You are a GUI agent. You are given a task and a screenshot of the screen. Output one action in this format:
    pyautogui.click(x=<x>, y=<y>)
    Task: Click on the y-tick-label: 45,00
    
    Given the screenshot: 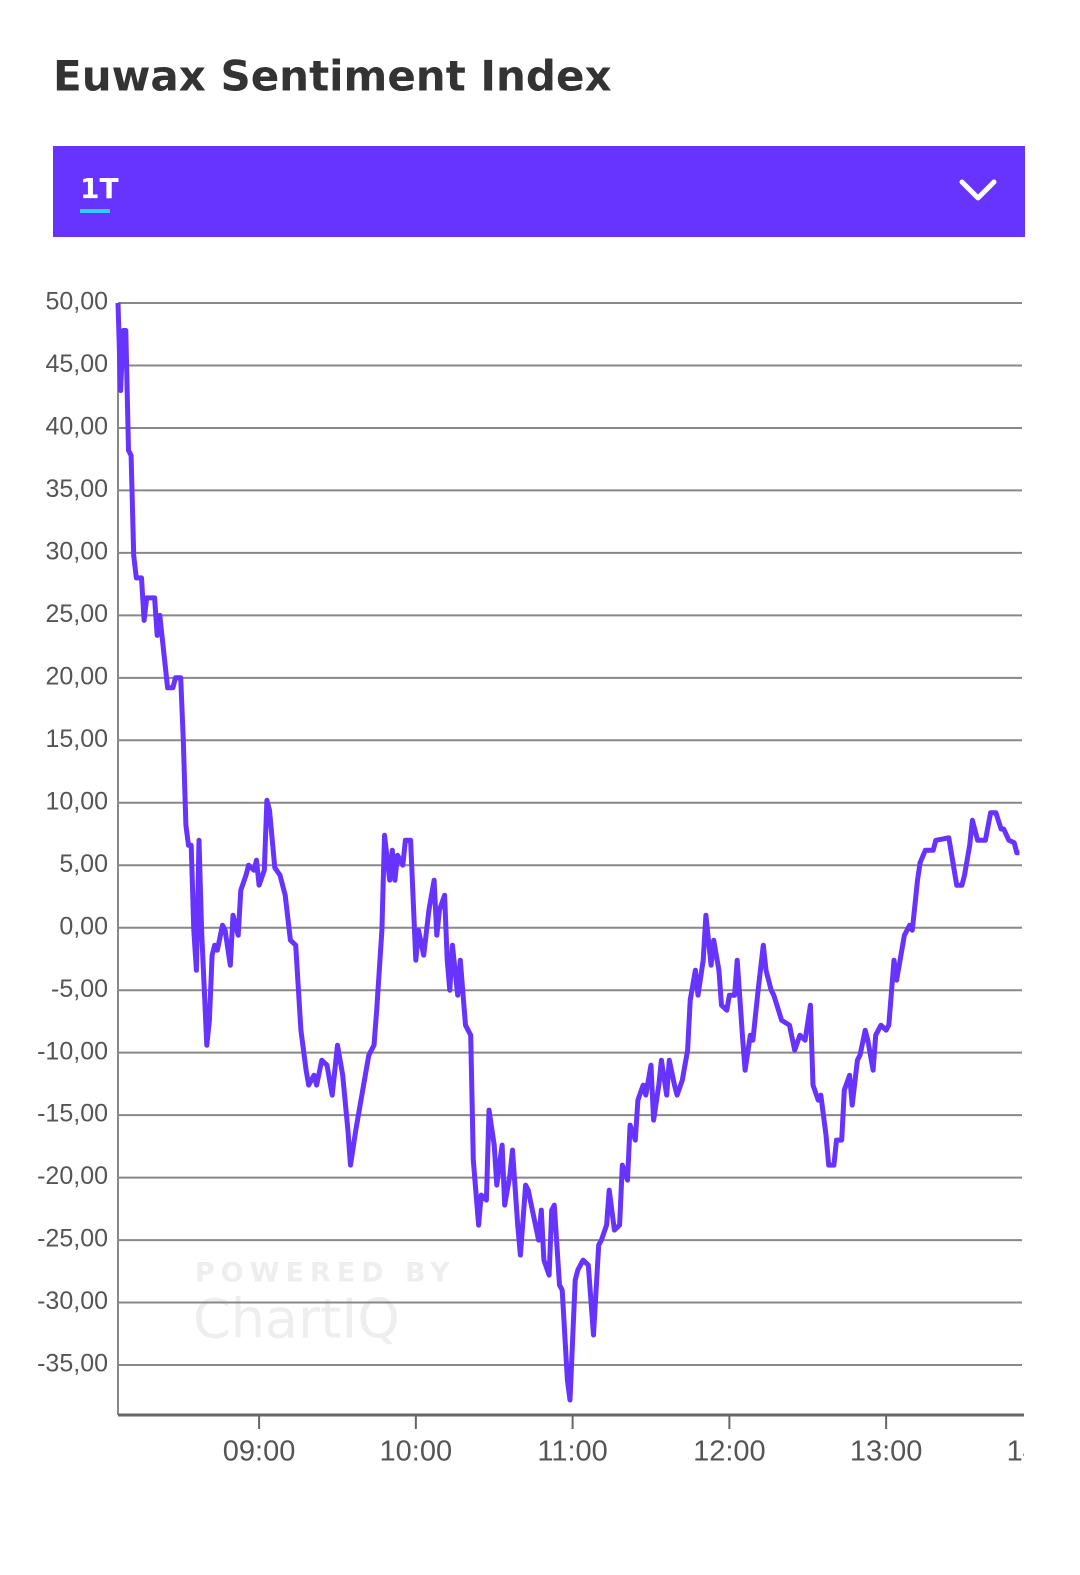 What is the action you would take?
    pyautogui.click(x=76, y=364)
    